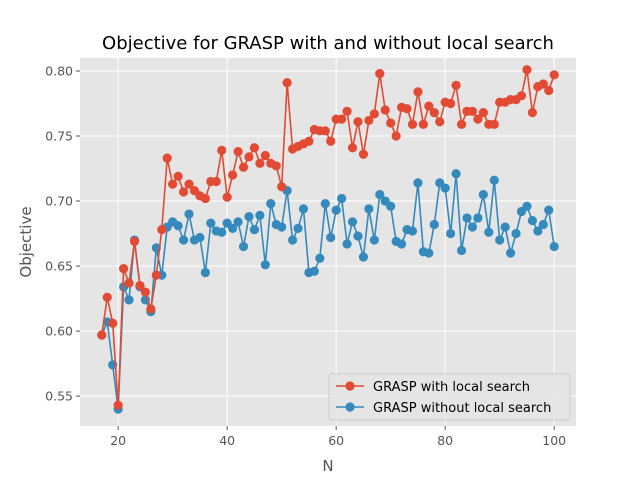 The height and width of the screenshot is (480, 640). Describe the element at coordinates (59, 136) in the screenshot. I see `y-tick-label: 0.75` at that location.